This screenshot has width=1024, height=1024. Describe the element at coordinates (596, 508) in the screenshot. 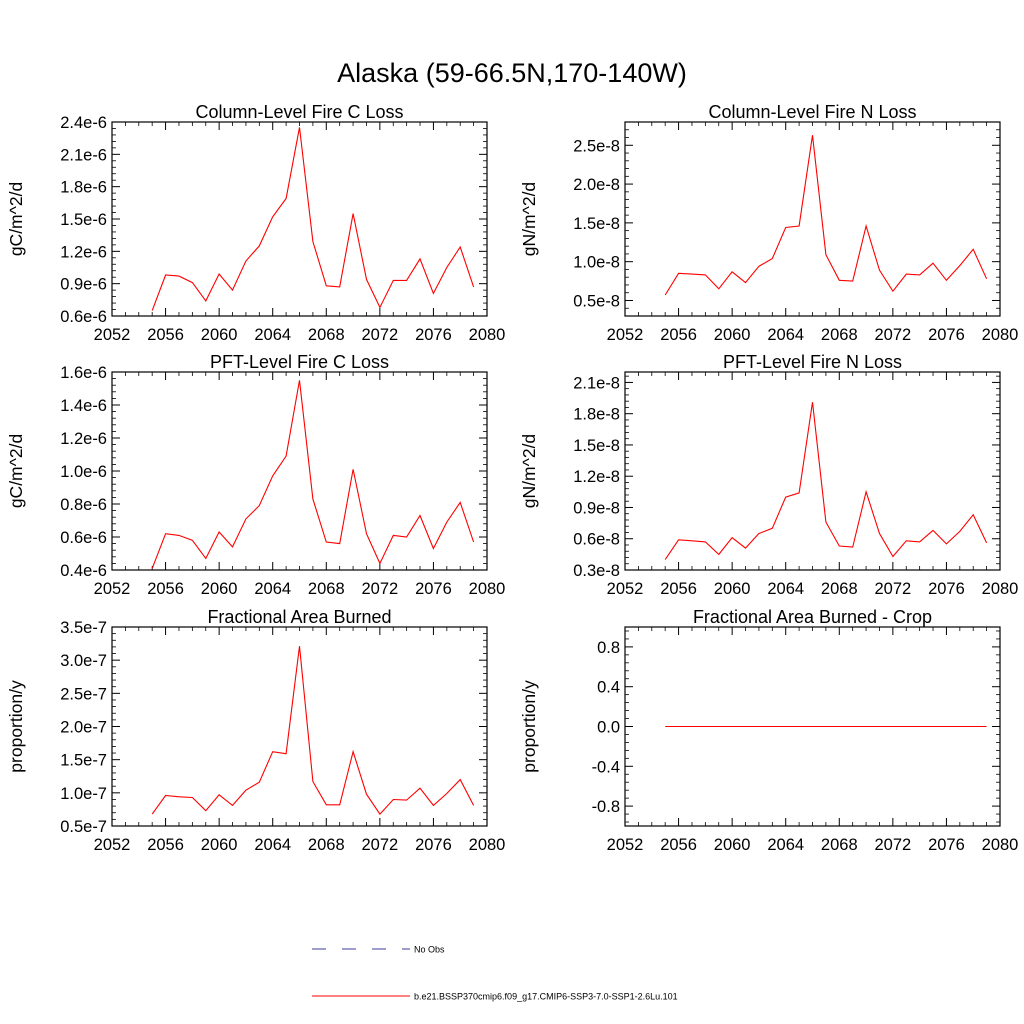

I see `y-tick-label: 0.9e-8` at that location.